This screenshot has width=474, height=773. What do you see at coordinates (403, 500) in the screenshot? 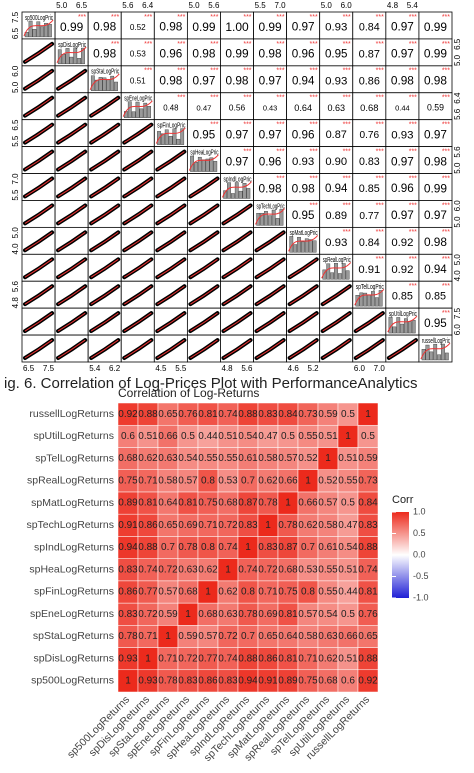
I see `legend-title: Corr` at bounding box center [403, 500].